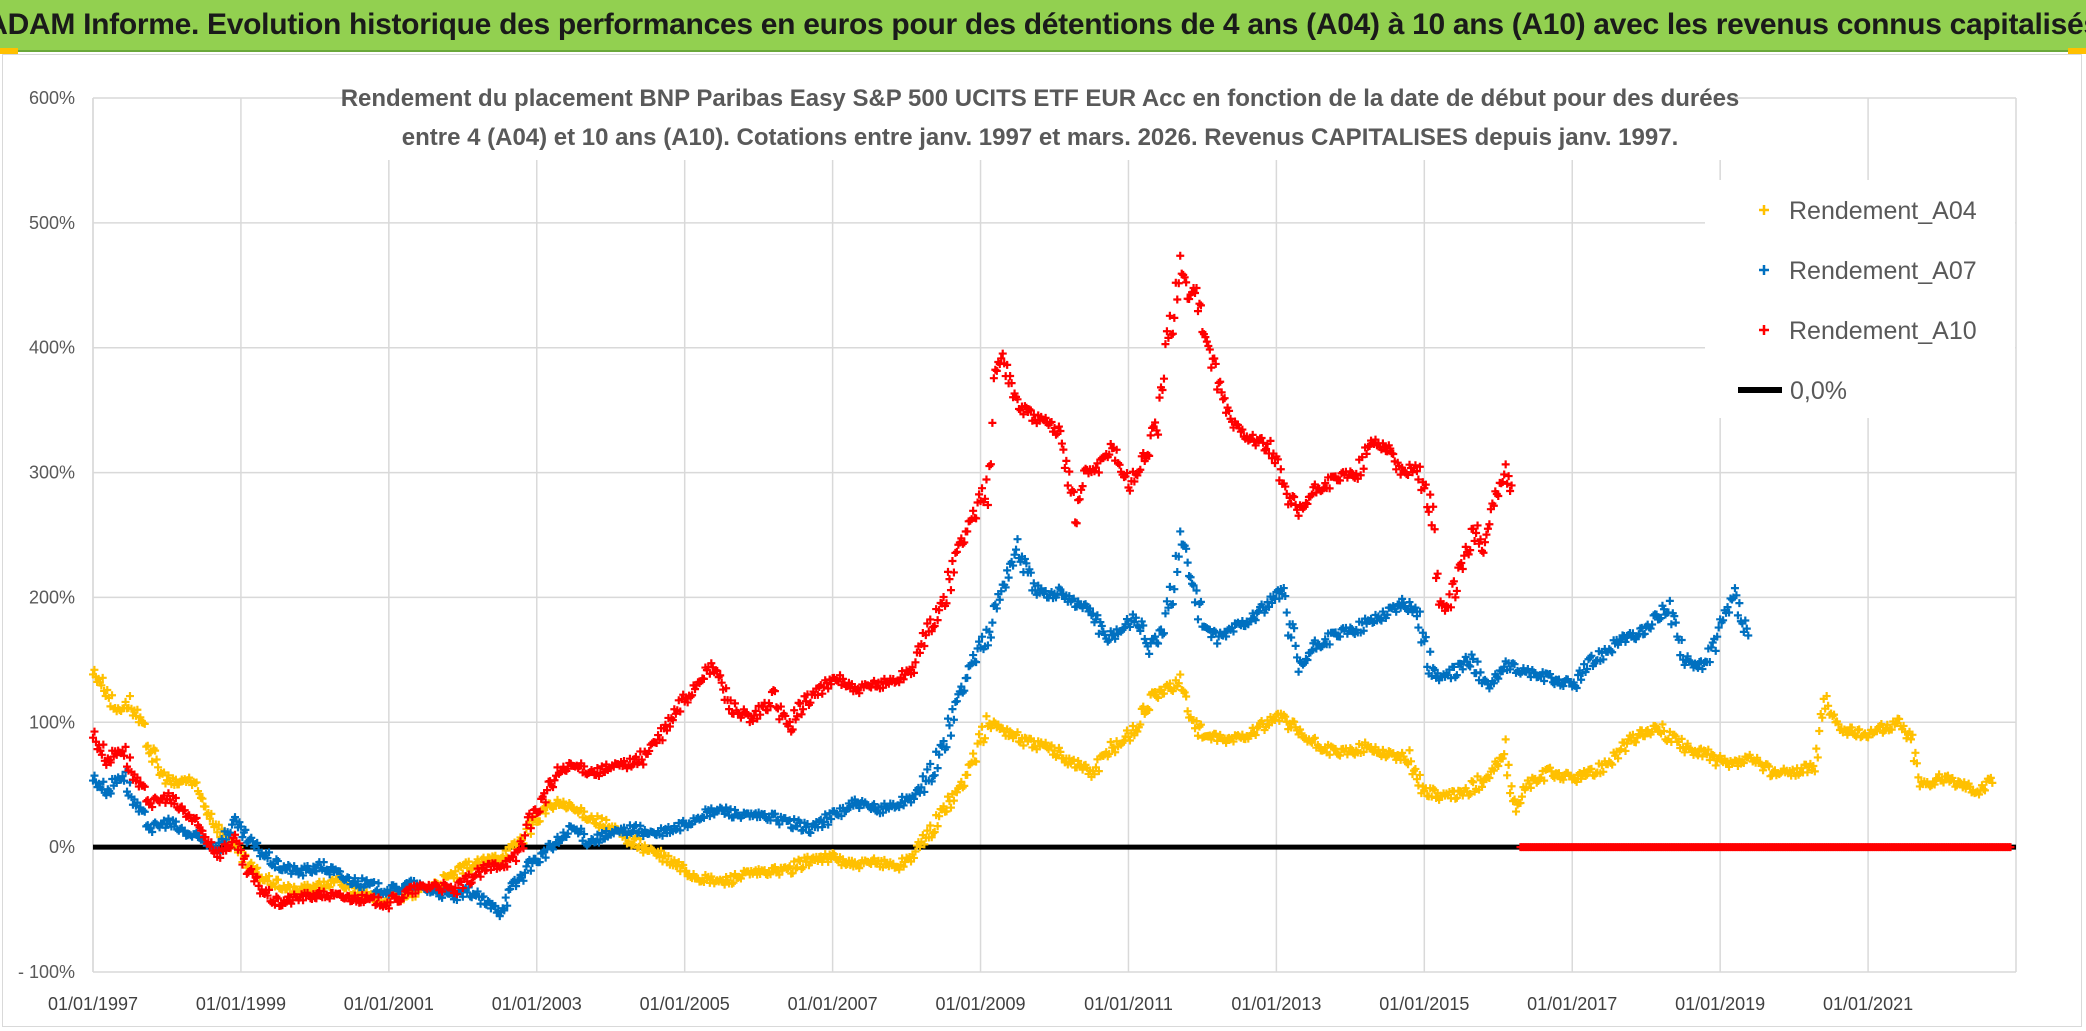 The width and height of the screenshot is (2086, 1031). I want to click on legend-marker-a04, so click(1764, 210).